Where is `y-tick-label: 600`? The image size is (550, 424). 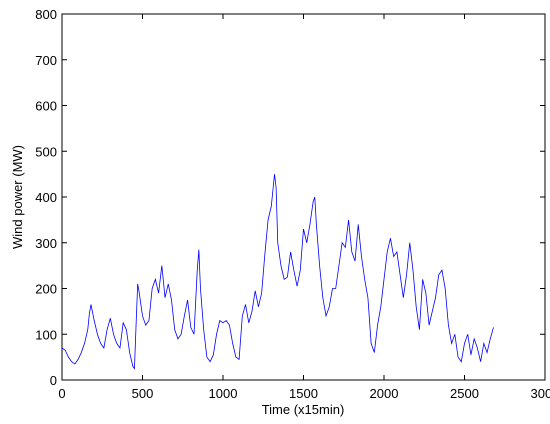 y-tick-label: 600 is located at coordinates (46, 106).